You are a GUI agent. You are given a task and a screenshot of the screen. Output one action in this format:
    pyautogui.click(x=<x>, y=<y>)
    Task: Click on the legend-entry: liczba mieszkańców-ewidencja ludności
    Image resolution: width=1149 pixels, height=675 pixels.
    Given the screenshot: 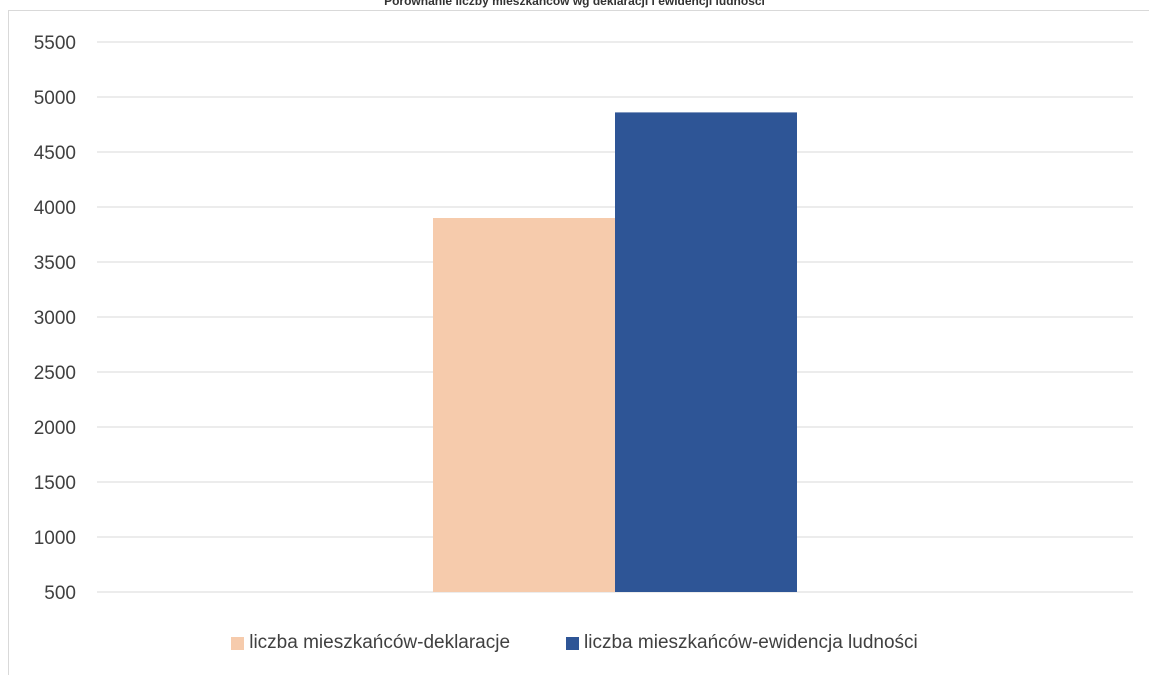 What is the action you would take?
    pyautogui.click(x=742, y=643)
    